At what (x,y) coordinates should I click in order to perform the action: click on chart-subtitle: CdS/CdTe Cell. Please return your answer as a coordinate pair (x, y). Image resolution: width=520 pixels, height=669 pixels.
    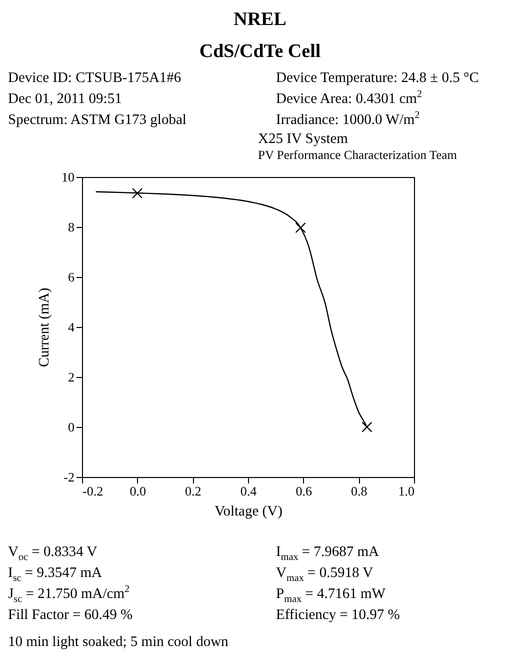
    Looking at the image, I should click on (260, 52).